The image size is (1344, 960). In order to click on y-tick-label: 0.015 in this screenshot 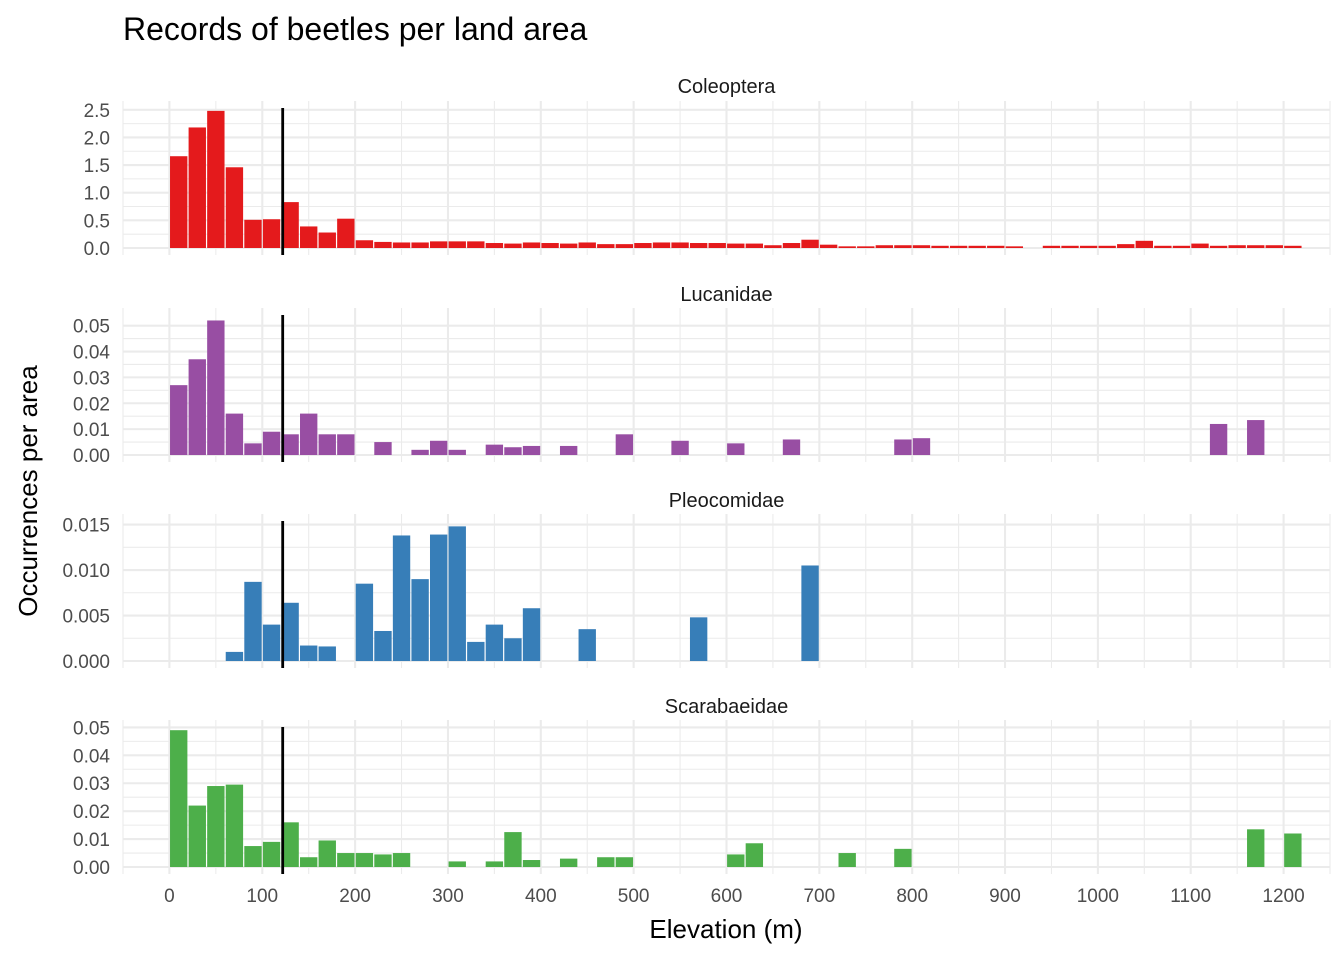, I will do `click(86, 526)`.